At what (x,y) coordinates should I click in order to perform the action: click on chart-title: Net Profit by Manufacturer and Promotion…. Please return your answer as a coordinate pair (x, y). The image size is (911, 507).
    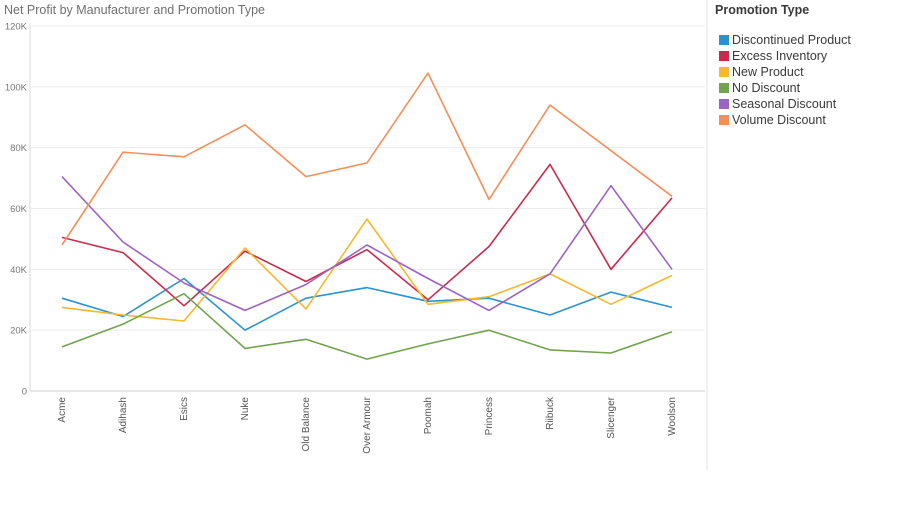
    Looking at the image, I should click on (135, 10).